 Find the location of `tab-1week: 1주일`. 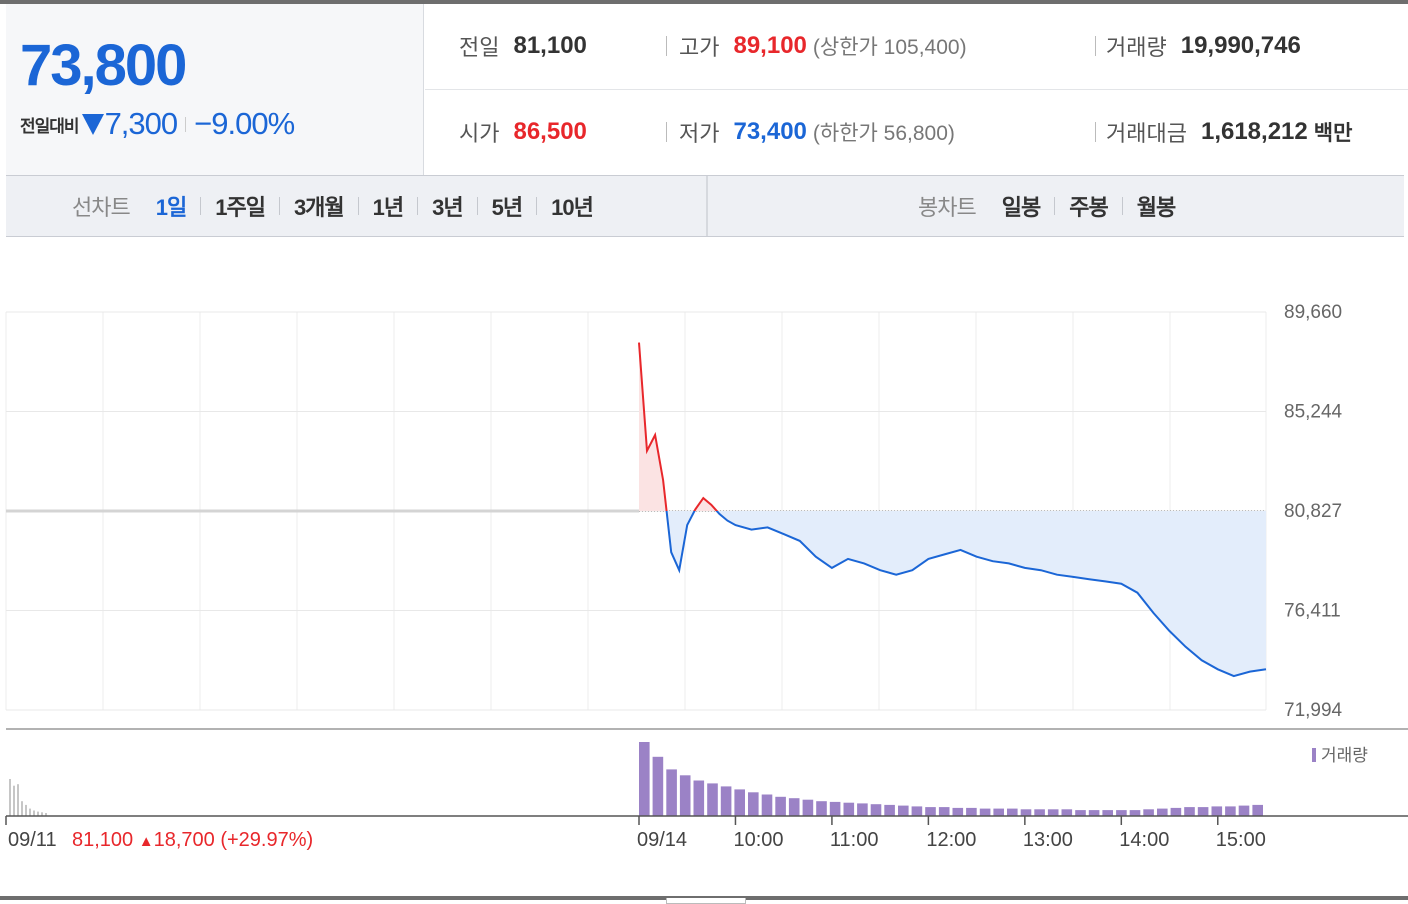

tab-1week: 1주일 is located at coordinates (240, 207).